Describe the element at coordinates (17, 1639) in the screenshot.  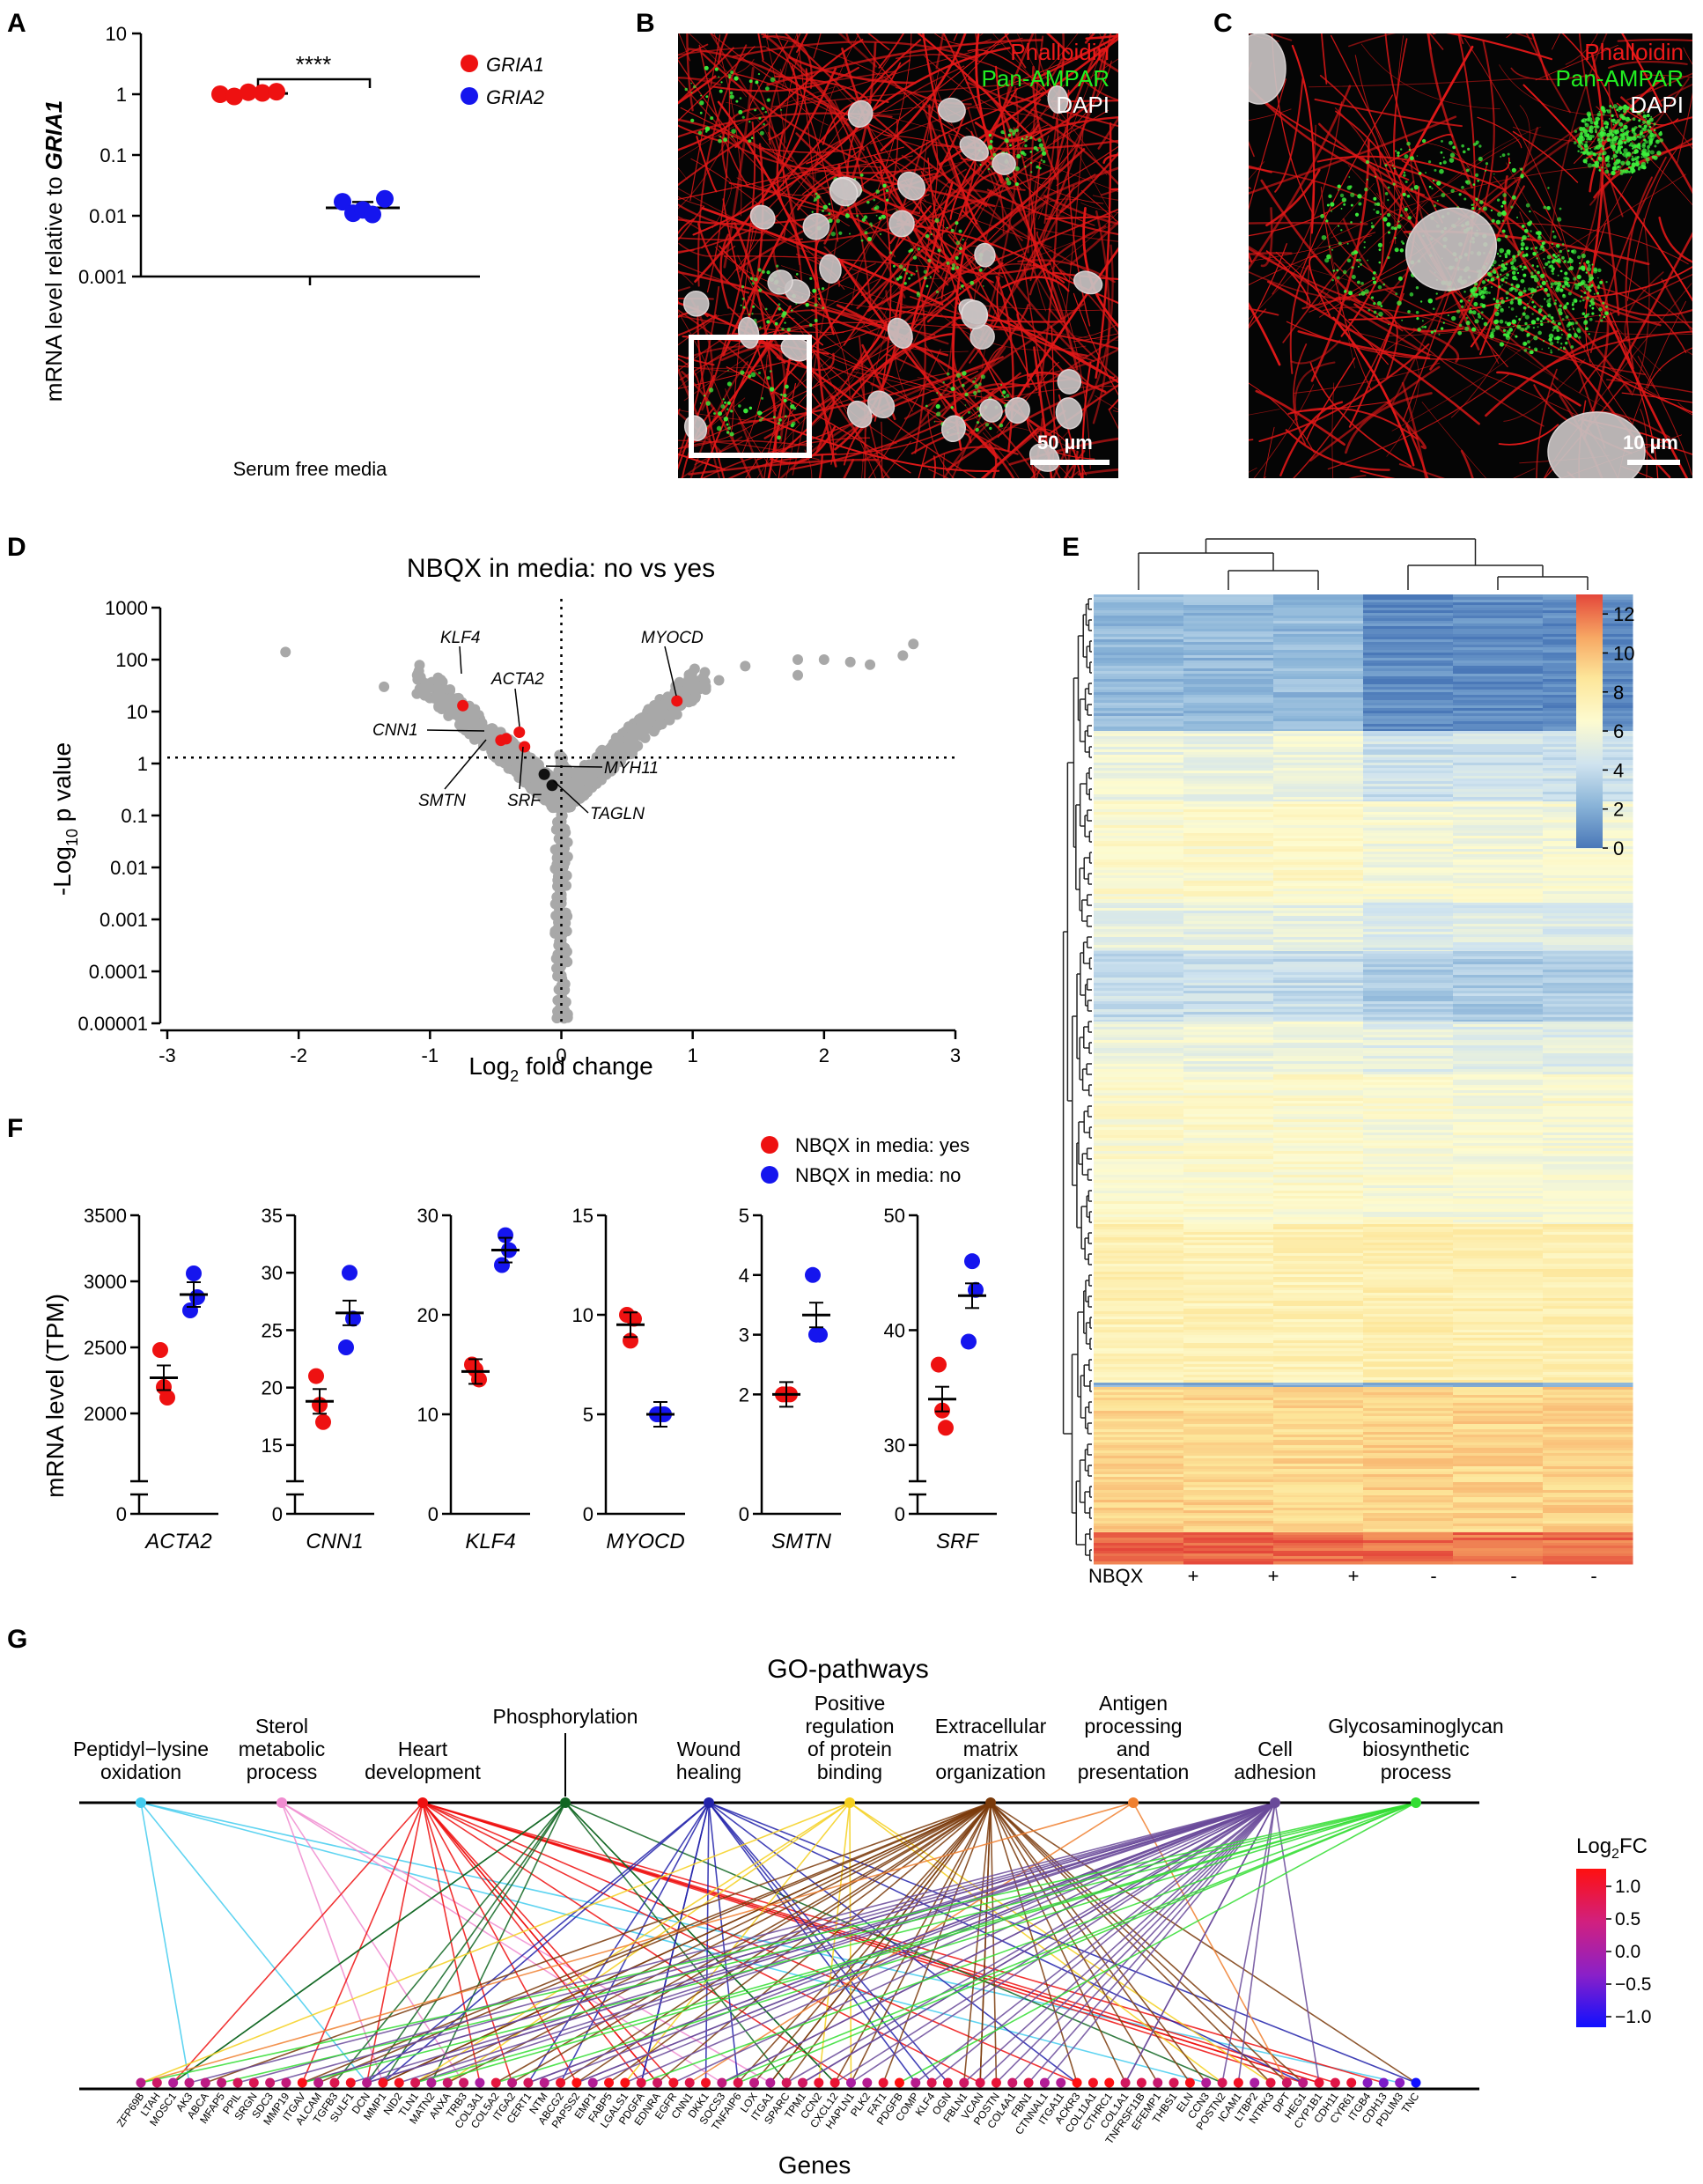
I see `panel-label-g: G` at that location.